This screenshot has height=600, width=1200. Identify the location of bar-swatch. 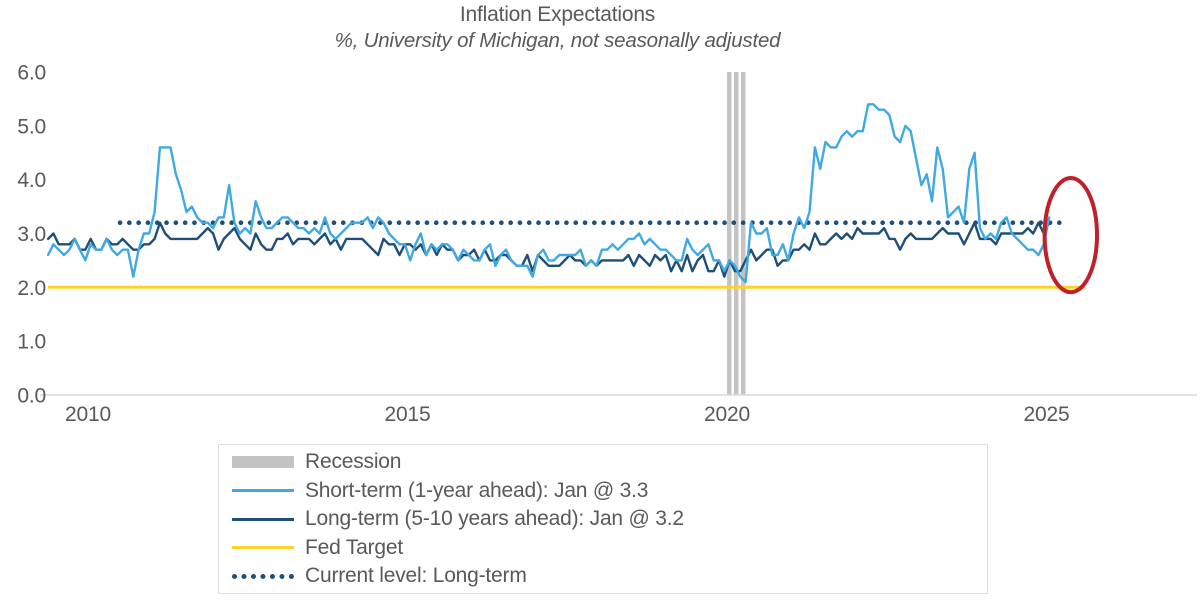
(263, 462).